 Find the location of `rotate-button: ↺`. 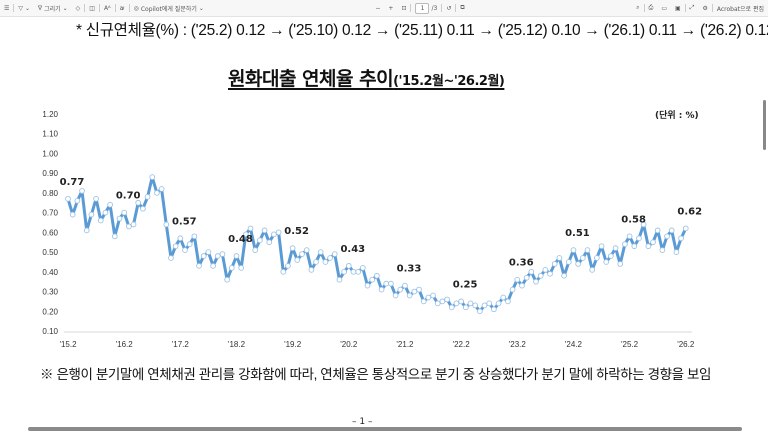

rotate-button: ↺ is located at coordinates (448, 8).